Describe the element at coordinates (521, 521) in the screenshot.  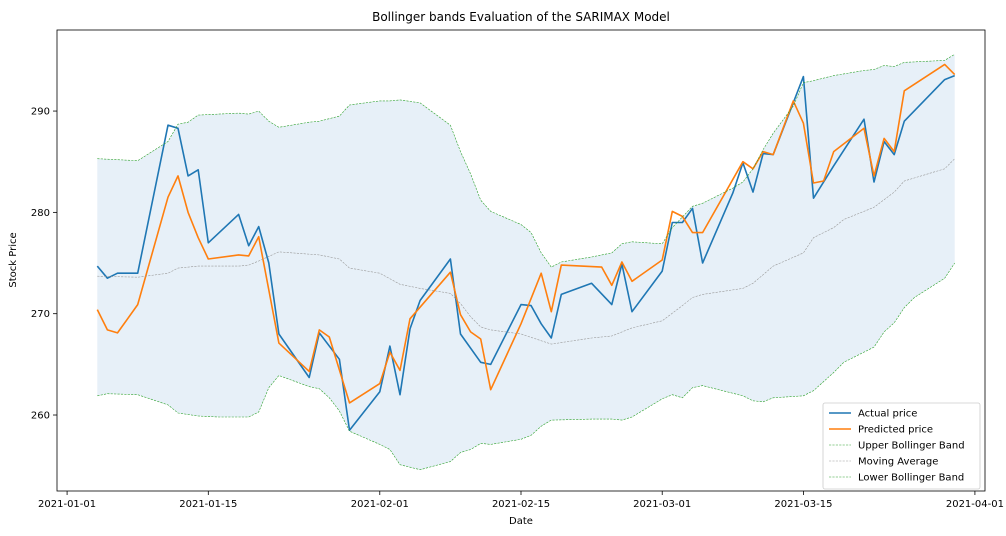
I see `x-axis-label: Date` at that location.